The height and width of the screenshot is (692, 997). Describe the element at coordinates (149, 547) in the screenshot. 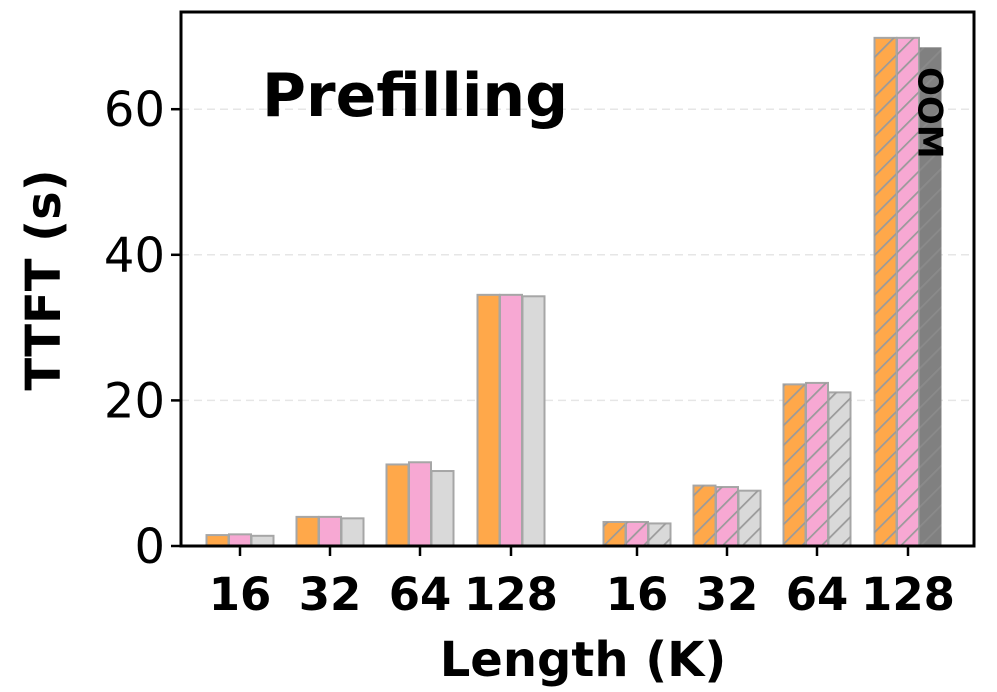

I see `y-tick-label: 0` at that location.